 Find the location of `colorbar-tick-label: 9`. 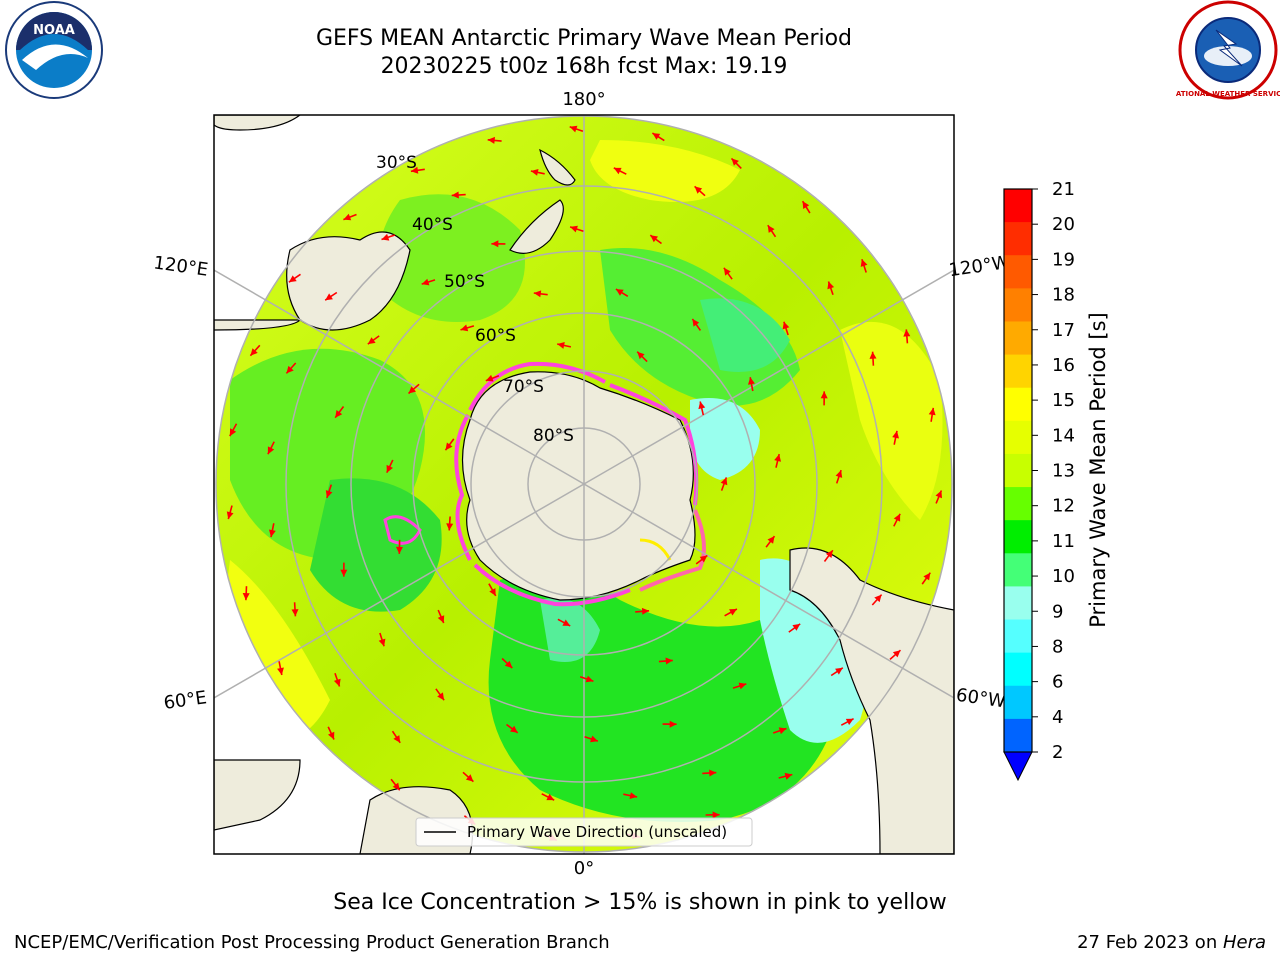

colorbar-tick-label: 9 is located at coordinates (1057, 611).